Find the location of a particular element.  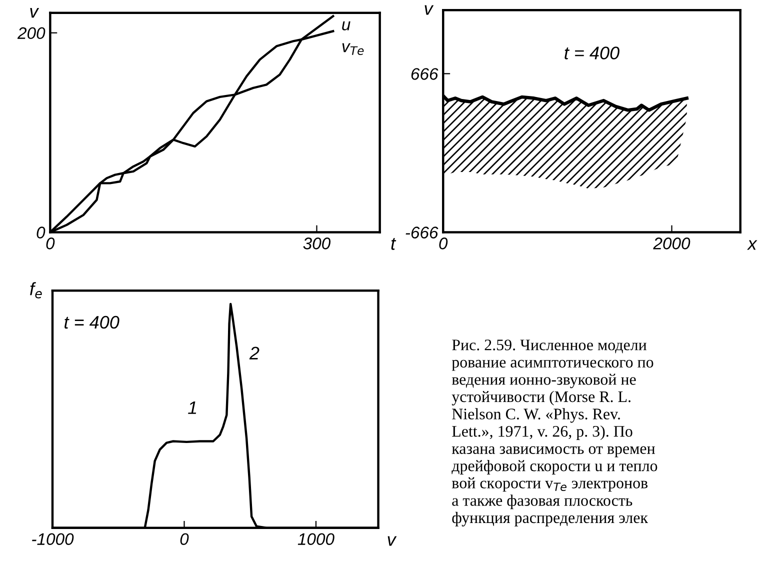

series-label: u is located at coordinates (346, 25).